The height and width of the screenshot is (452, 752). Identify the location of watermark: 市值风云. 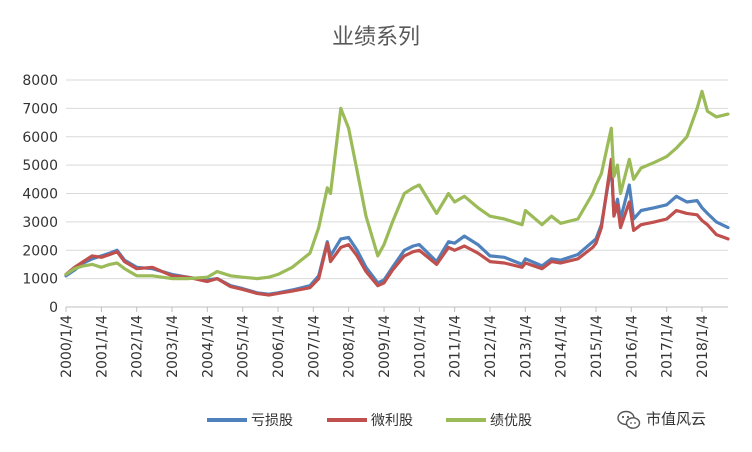
(661, 419).